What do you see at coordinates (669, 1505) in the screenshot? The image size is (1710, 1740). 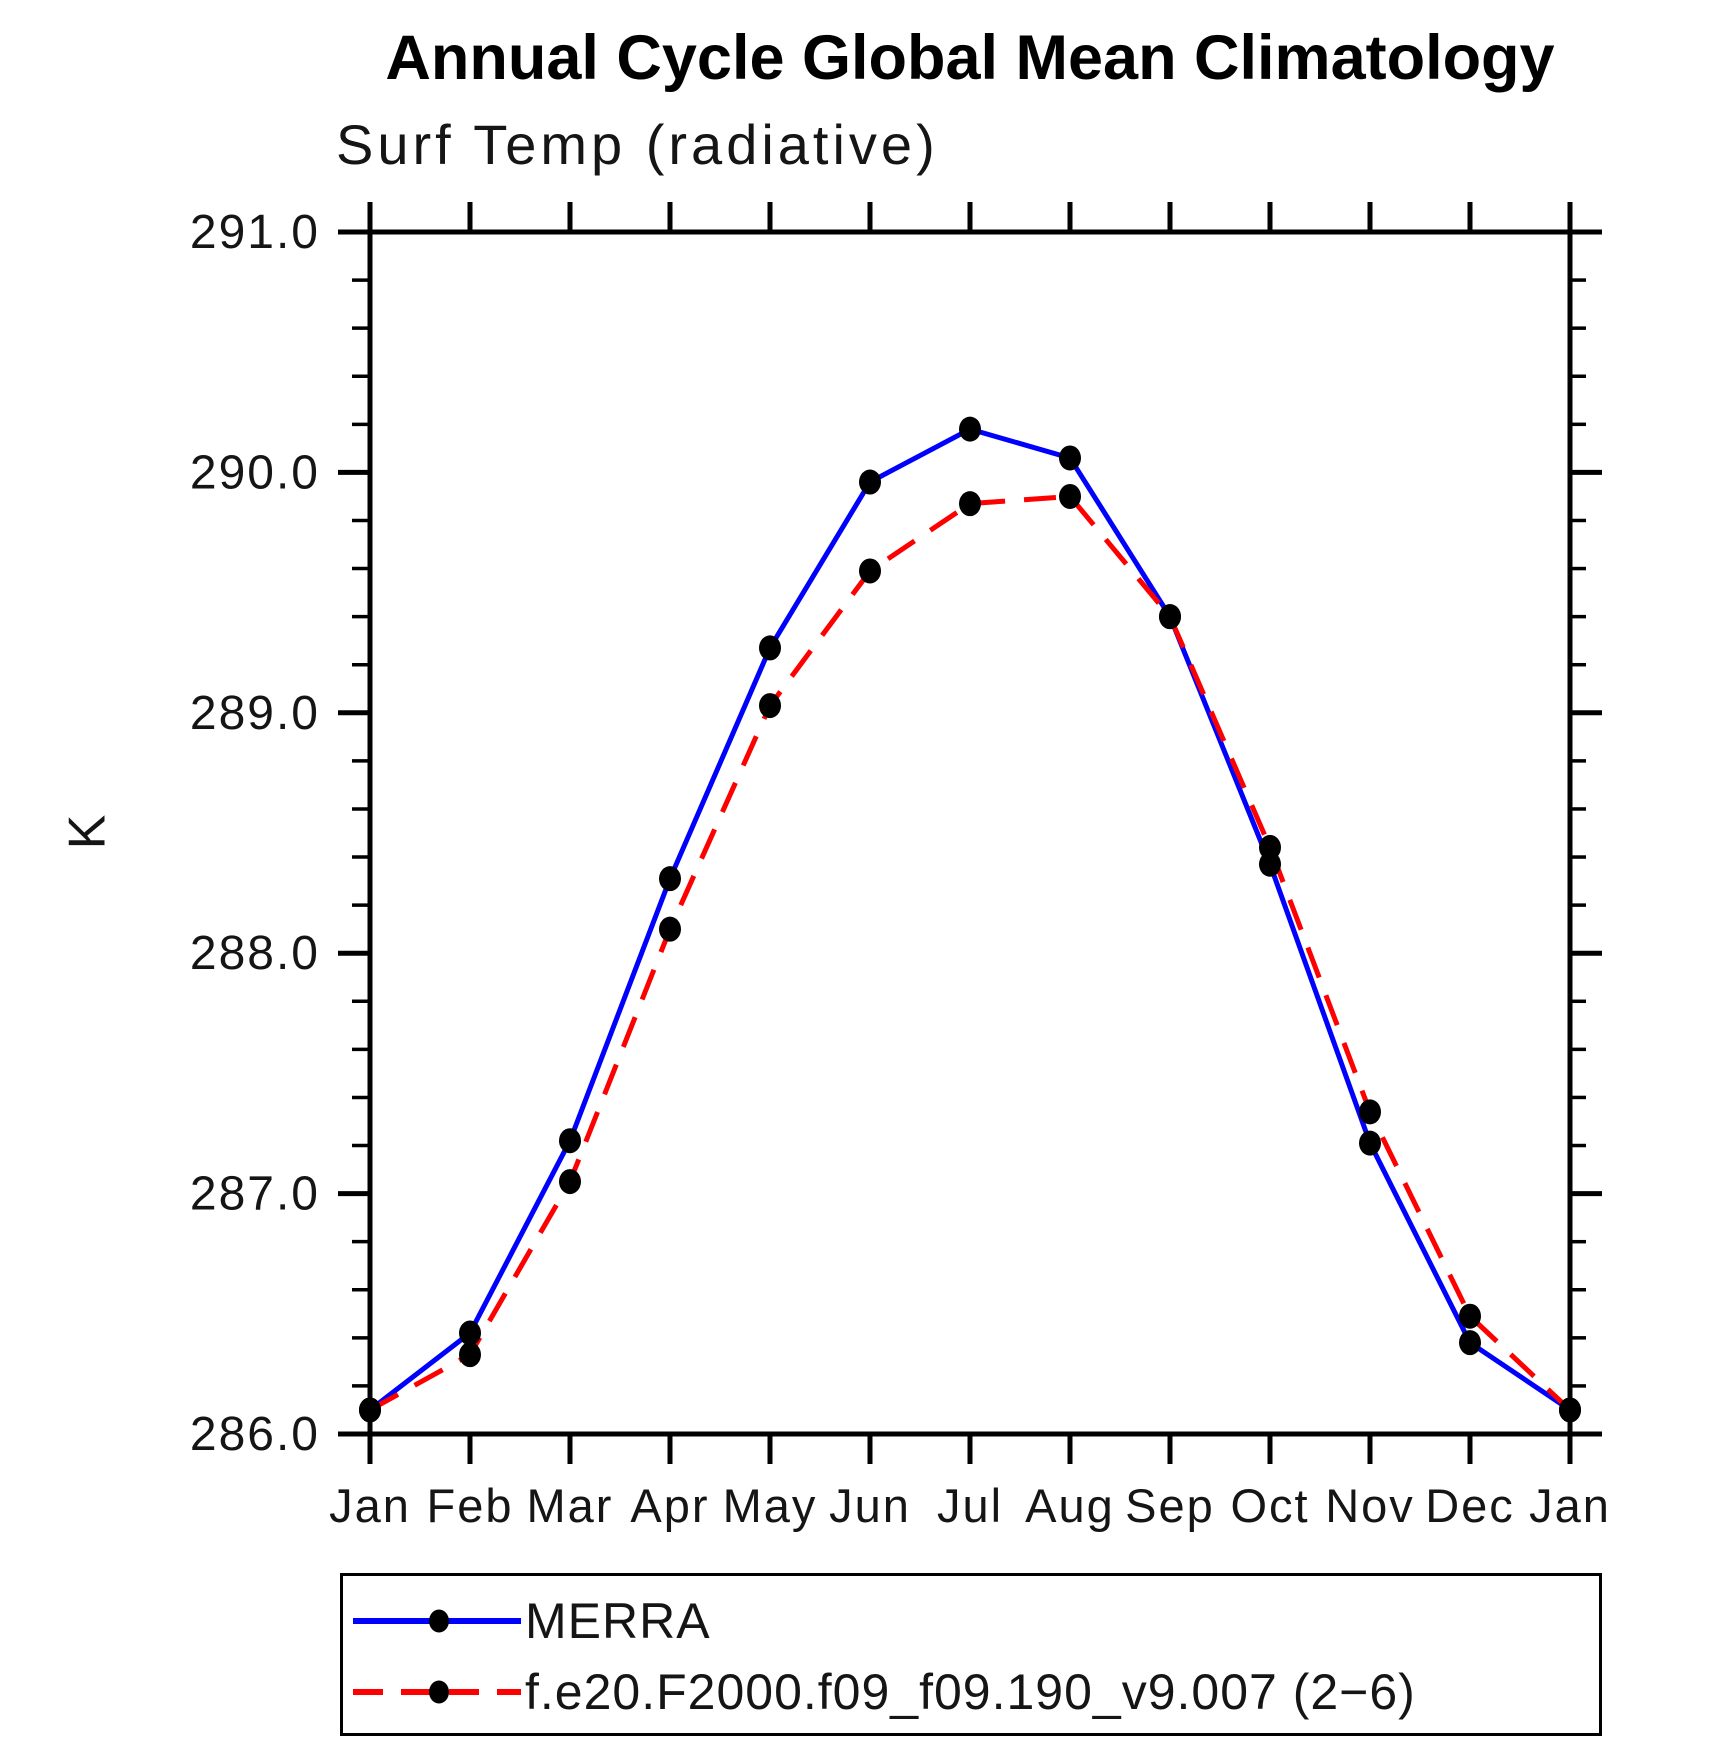 I see `x-tick-label: Apr` at bounding box center [669, 1505].